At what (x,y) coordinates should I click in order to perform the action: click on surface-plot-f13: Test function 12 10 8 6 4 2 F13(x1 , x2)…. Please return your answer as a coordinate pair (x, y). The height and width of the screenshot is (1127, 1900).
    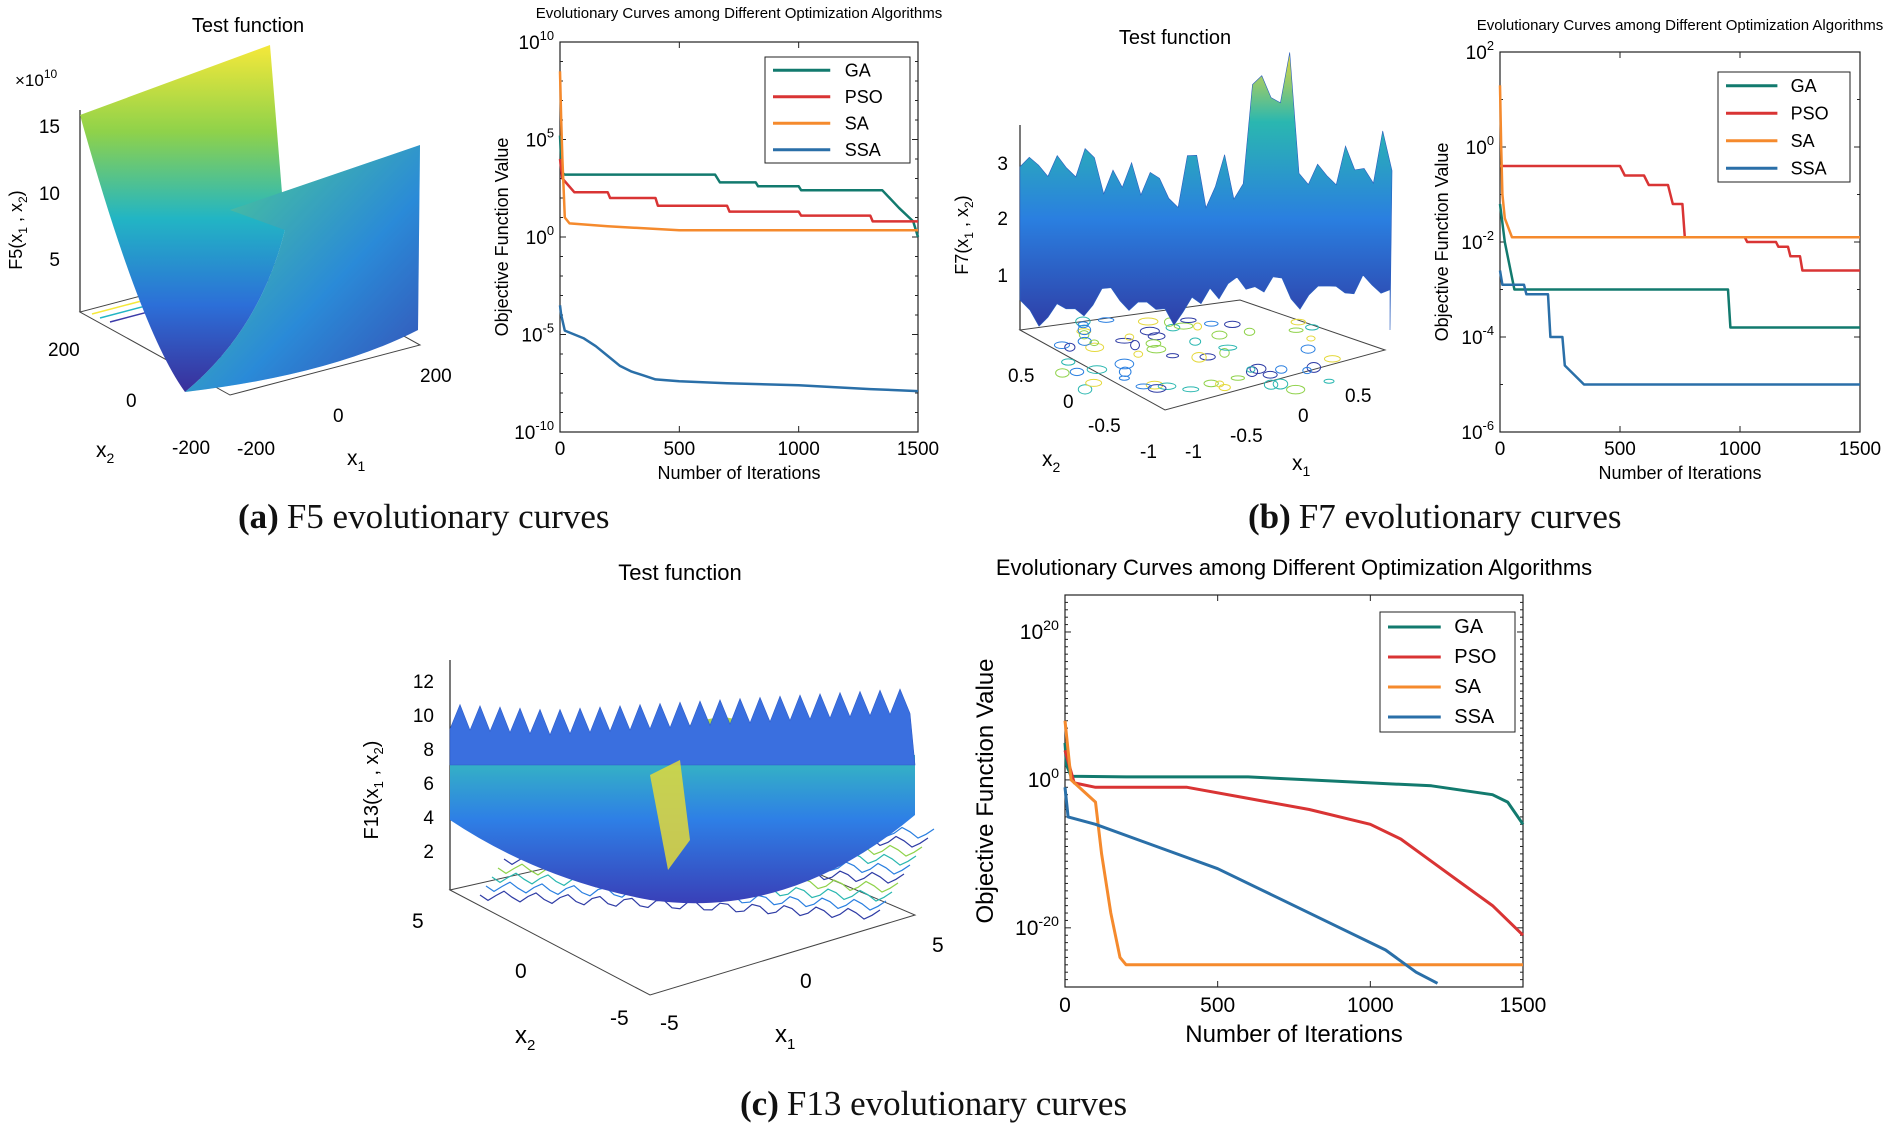
    Looking at the image, I should click on (652, 807).